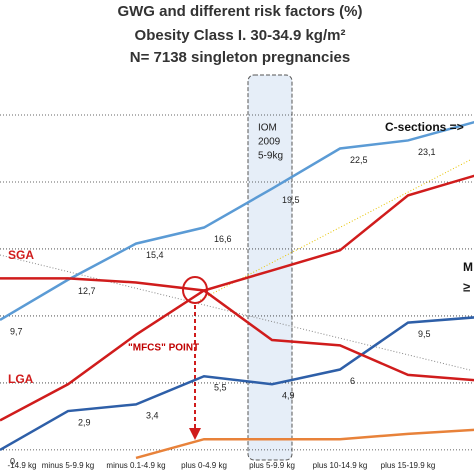 This screenshot has height=474, width=474. Describe the element at coordinates (12, 461) in the screenshot. I see `data-label: 0` at that location.